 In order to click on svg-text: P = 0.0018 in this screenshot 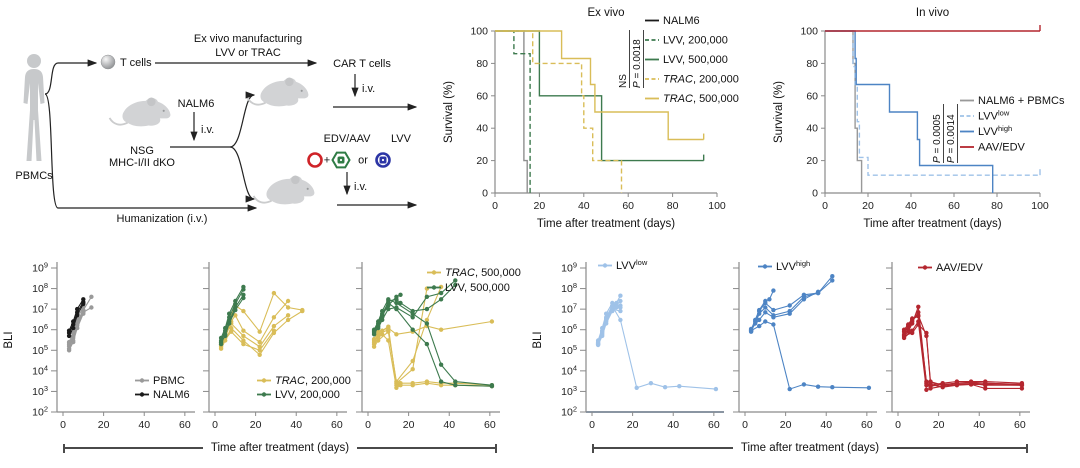, I will do `click(637, 63)`.